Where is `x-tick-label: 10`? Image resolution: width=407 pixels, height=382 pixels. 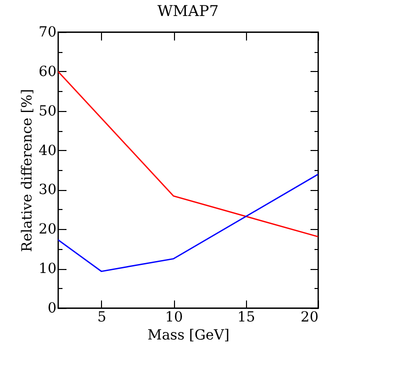 x-tick-label: 10 is located at coordinates (174, 318).